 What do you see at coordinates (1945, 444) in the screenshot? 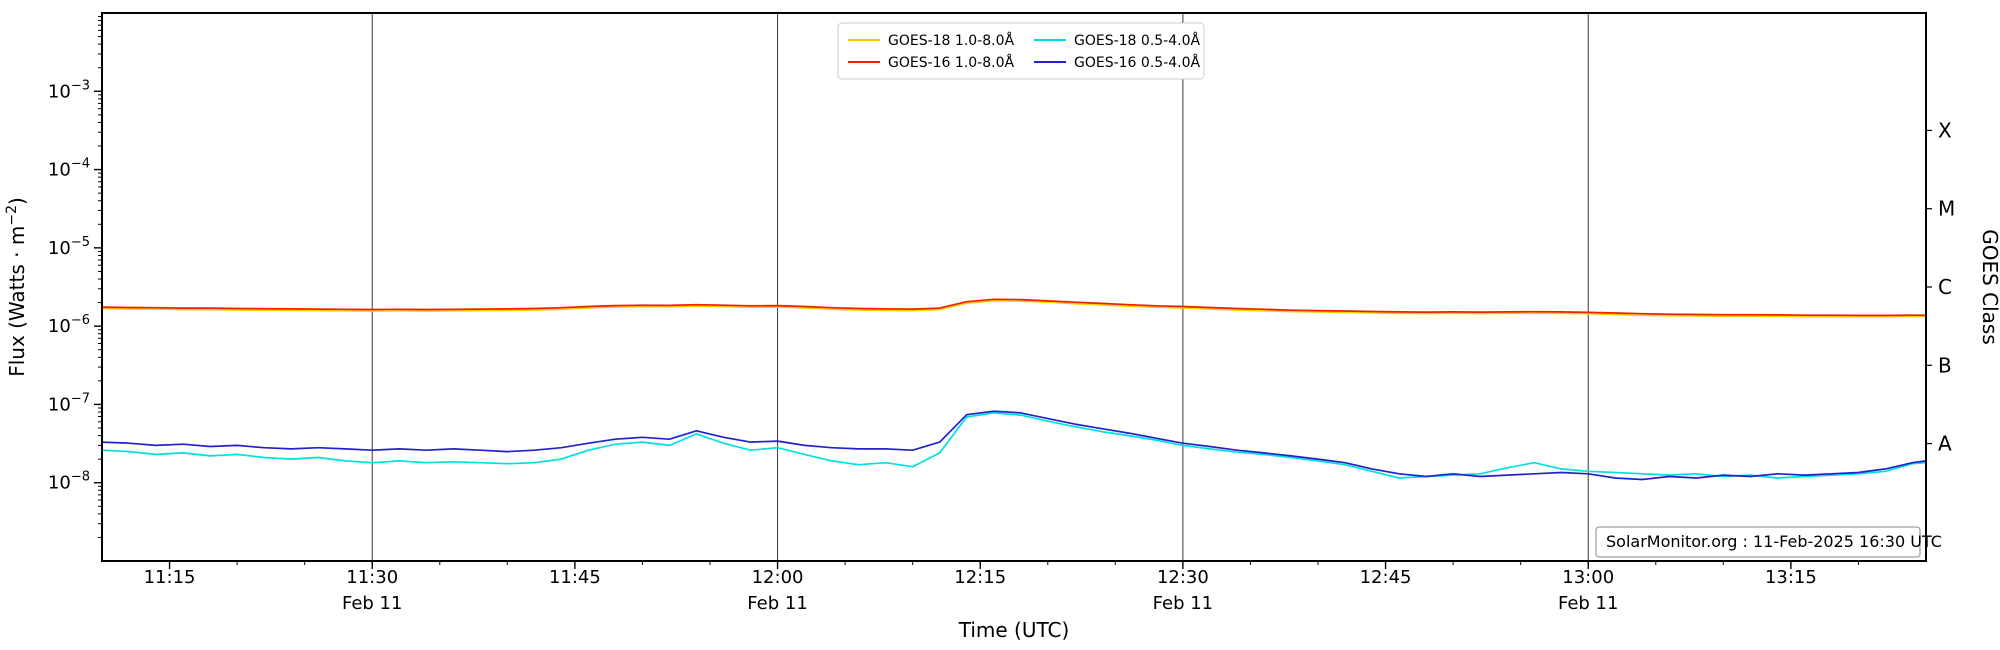
I see `goes-class-letter: A` at bounding box center [1945, 444].